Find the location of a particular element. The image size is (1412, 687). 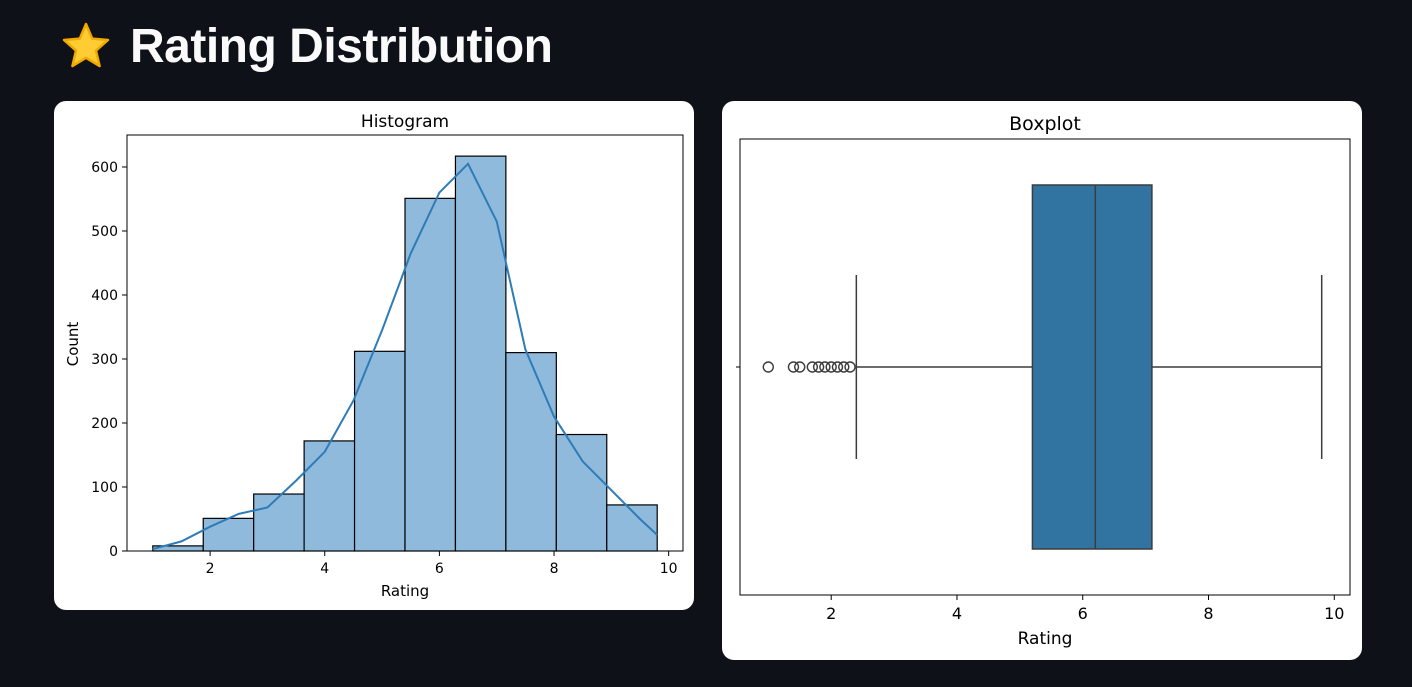

histogram-y-tick-label: 100 is located at coordinates (104, 488).